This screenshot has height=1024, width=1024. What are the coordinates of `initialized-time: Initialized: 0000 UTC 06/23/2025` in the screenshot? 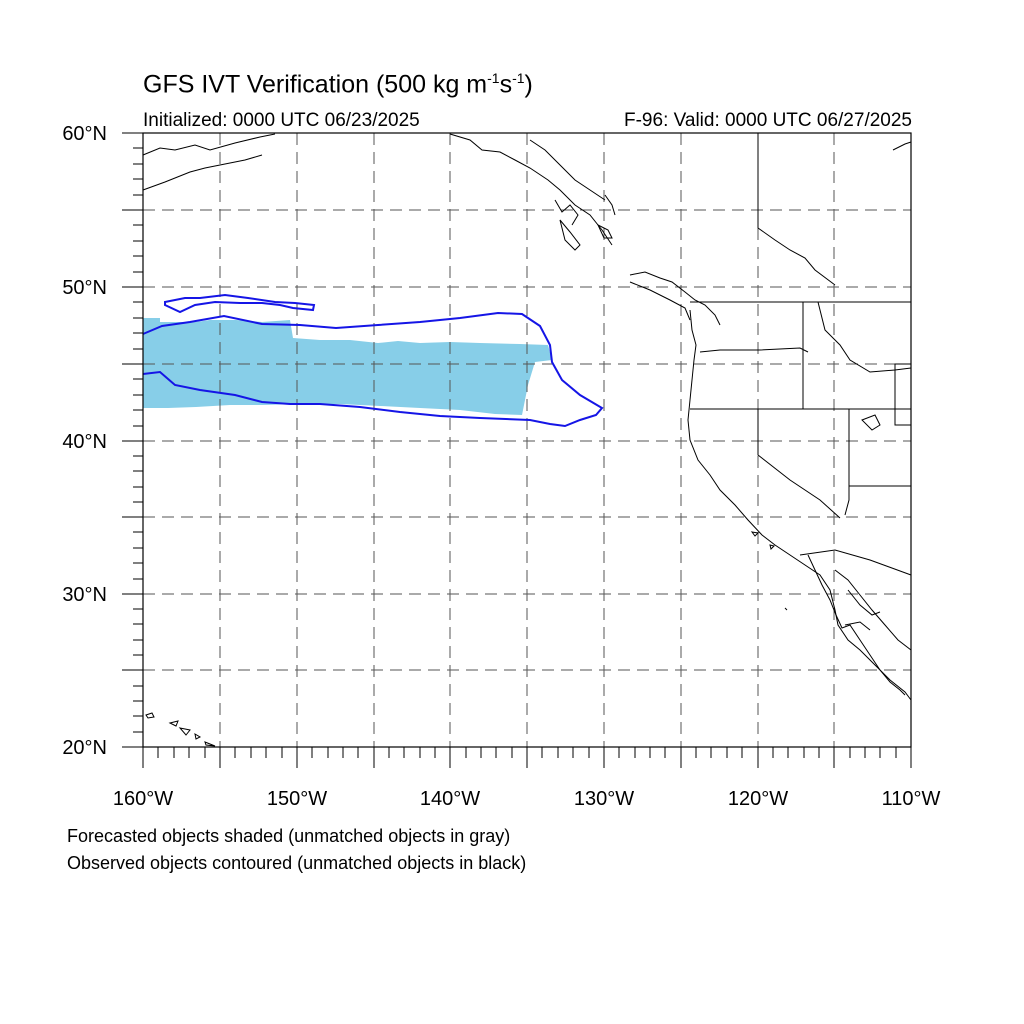 It's located at (281, 120).